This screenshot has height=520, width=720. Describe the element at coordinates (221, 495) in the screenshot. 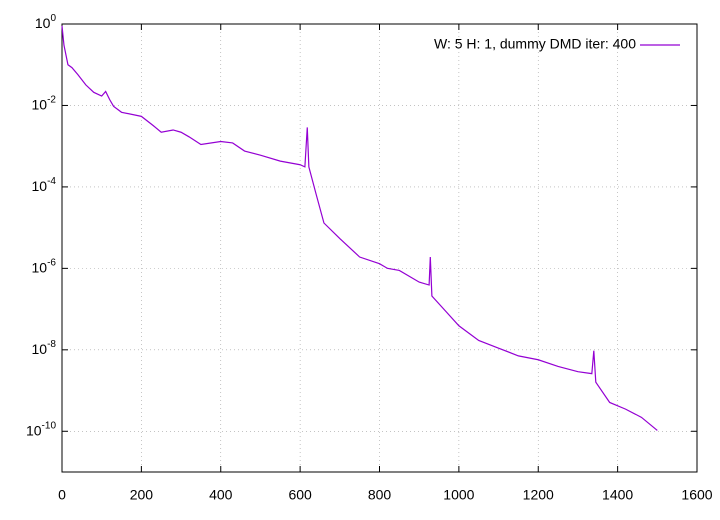

I see `x-tick-label: 400` at that location.